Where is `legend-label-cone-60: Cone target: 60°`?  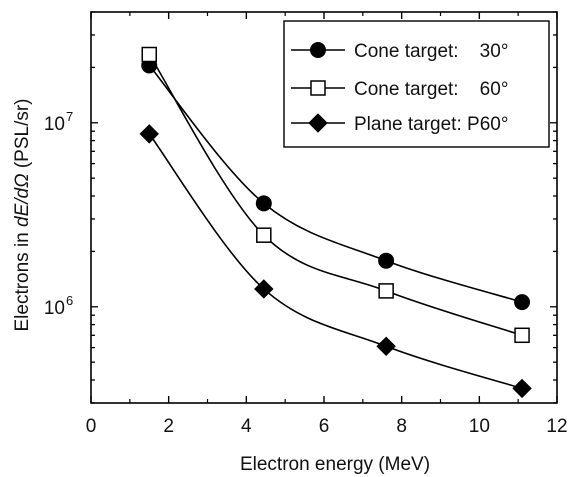 legend-label-cone-60: Cone target: 60° is located at coordinates (431, 89).